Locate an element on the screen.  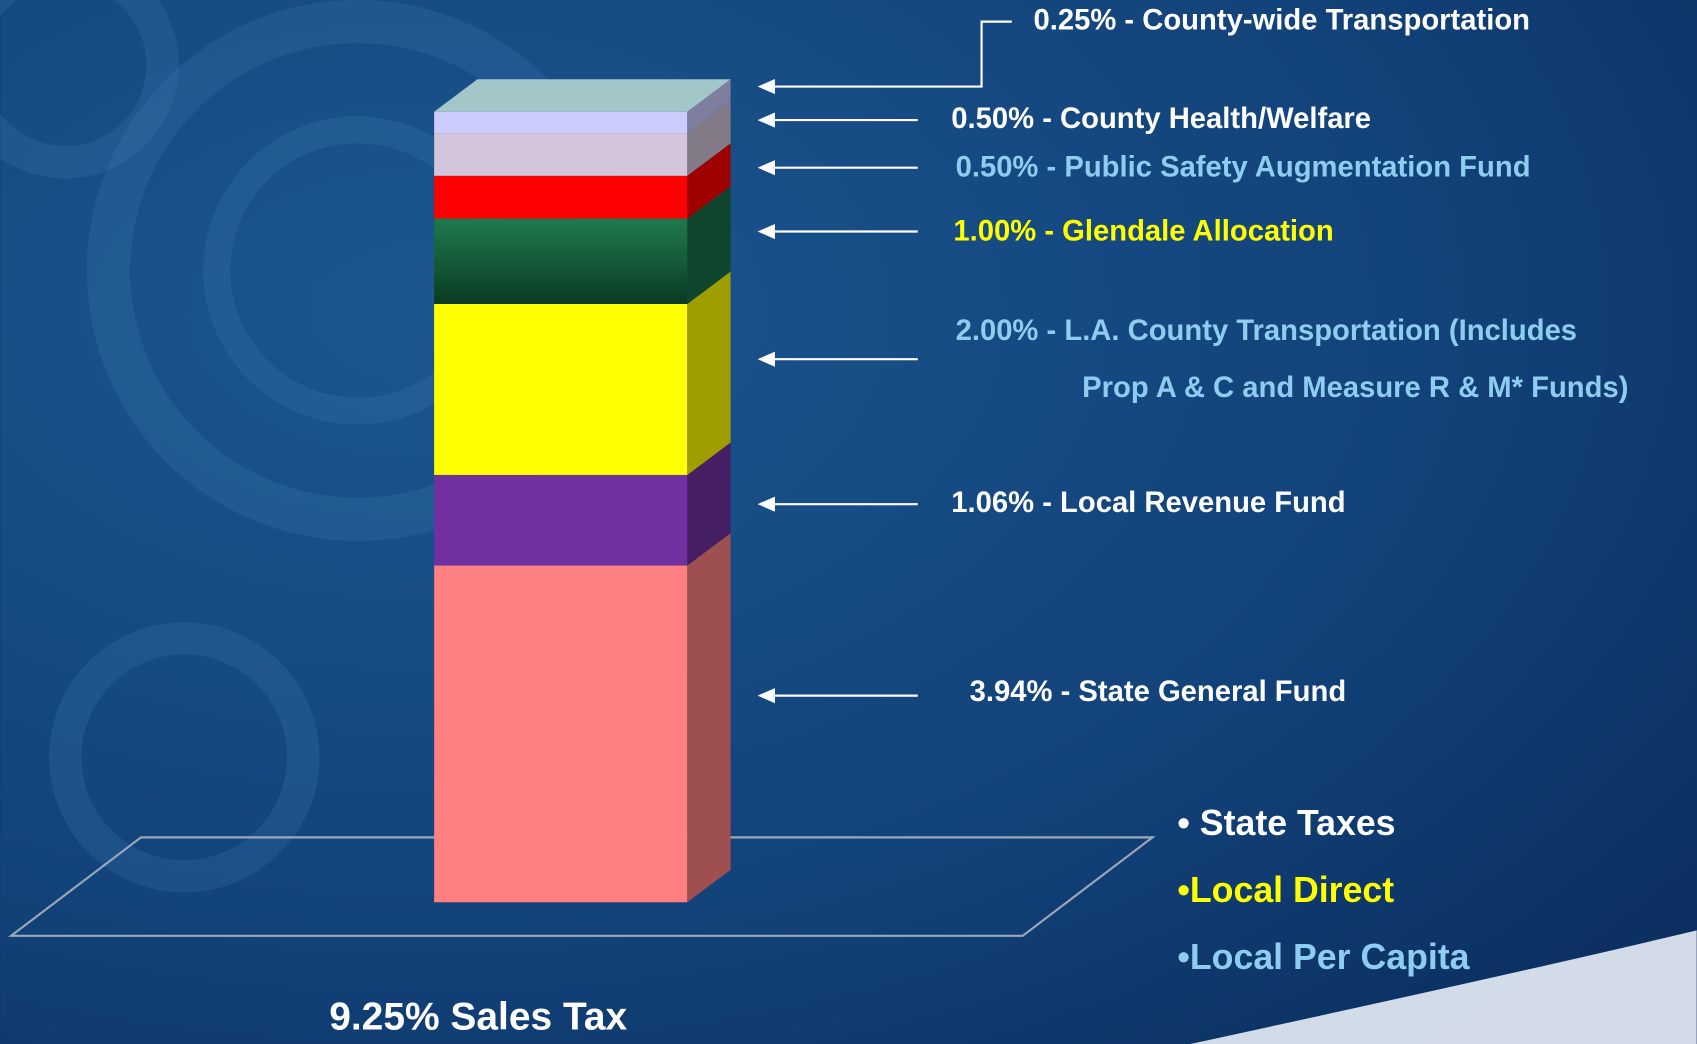
segment-label: 0.25% - County-wide Transportation is located at coordinates (1281, 20).